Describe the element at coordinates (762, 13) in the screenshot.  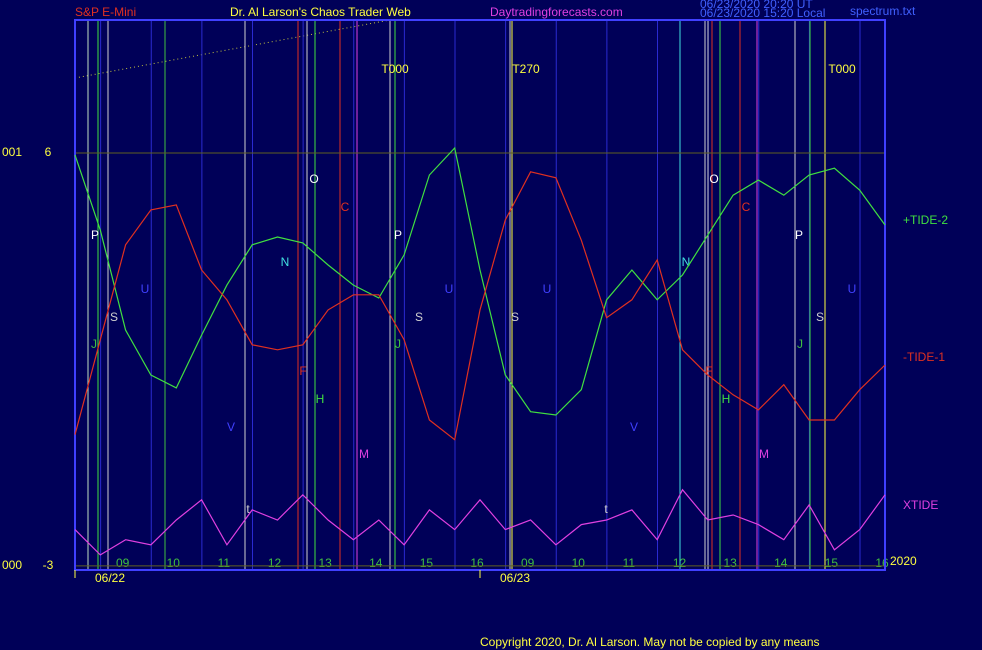
I see `time-local: 06/23/2020 15:20 Local` at that location.